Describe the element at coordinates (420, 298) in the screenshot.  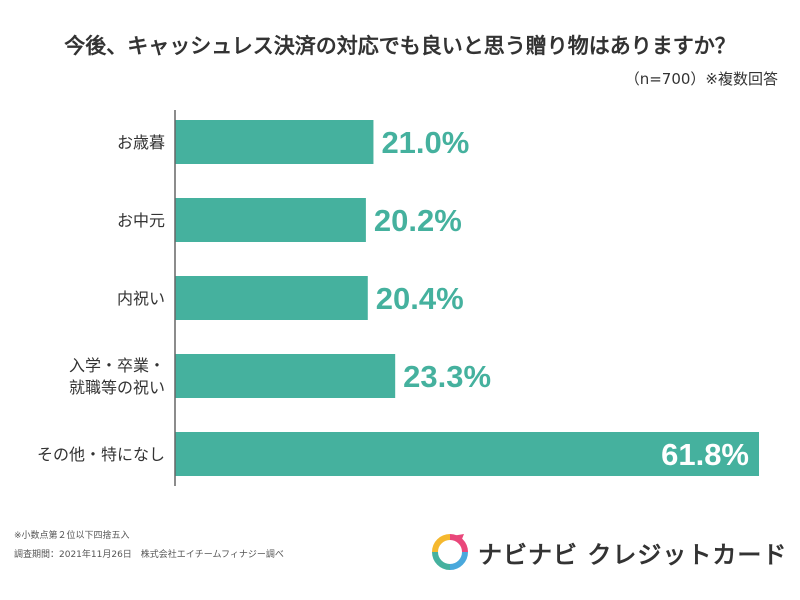
I see `value-label-2: 20.4%` at that location.